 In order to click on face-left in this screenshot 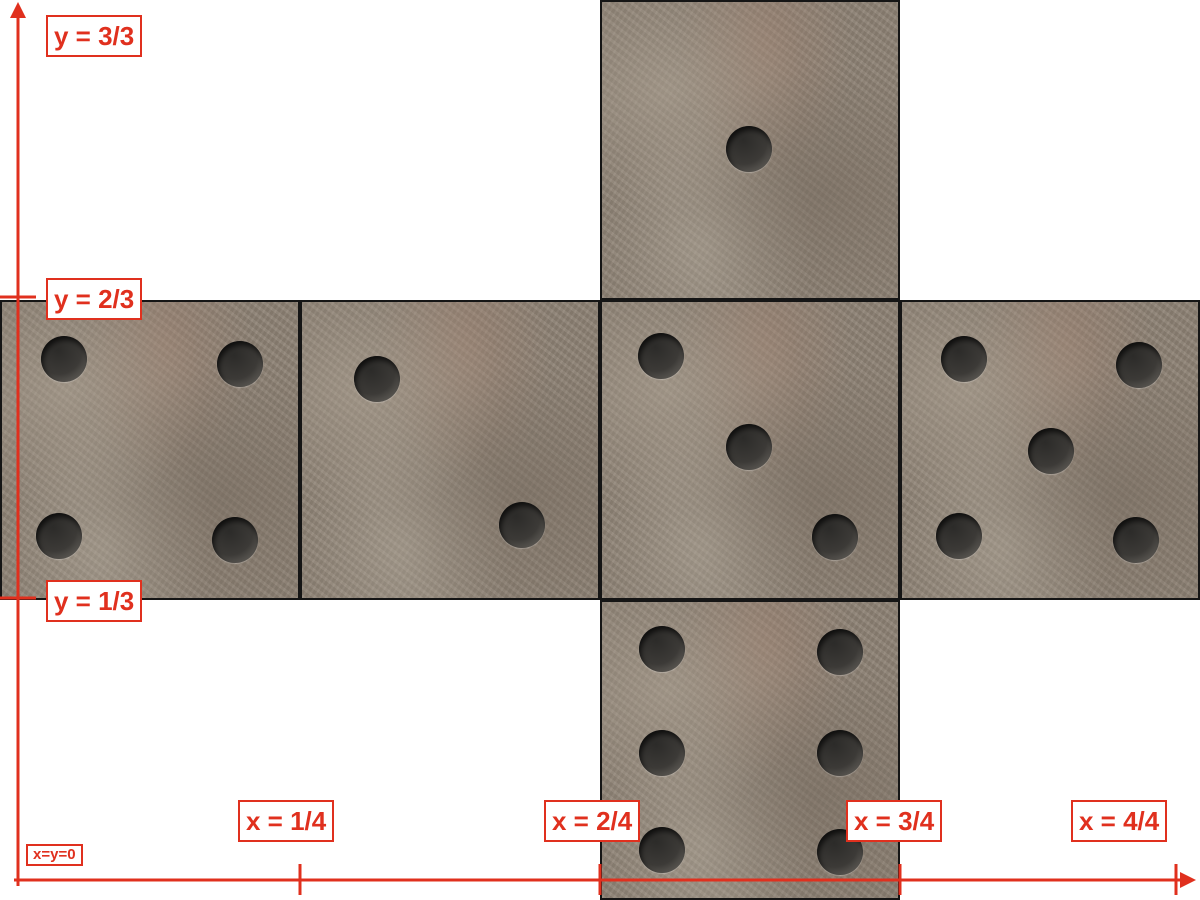, I will do `click(150, 450)`.